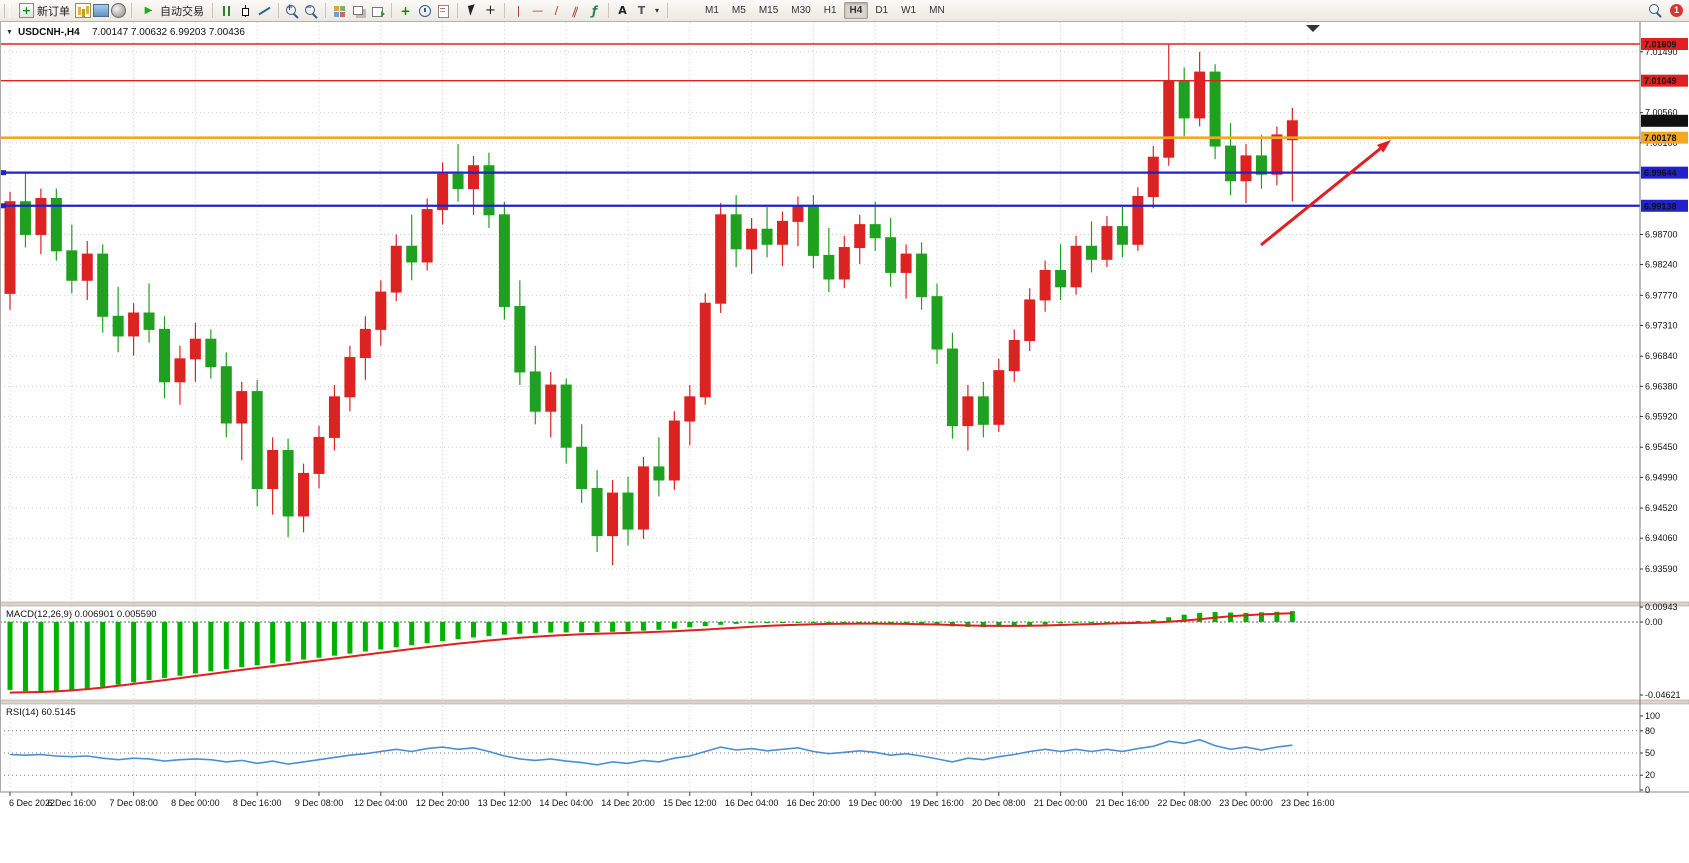 The height and width of the screenshot is (863, 1689). I want to click on timeframe-button-h4: H4, so click(856, 10).